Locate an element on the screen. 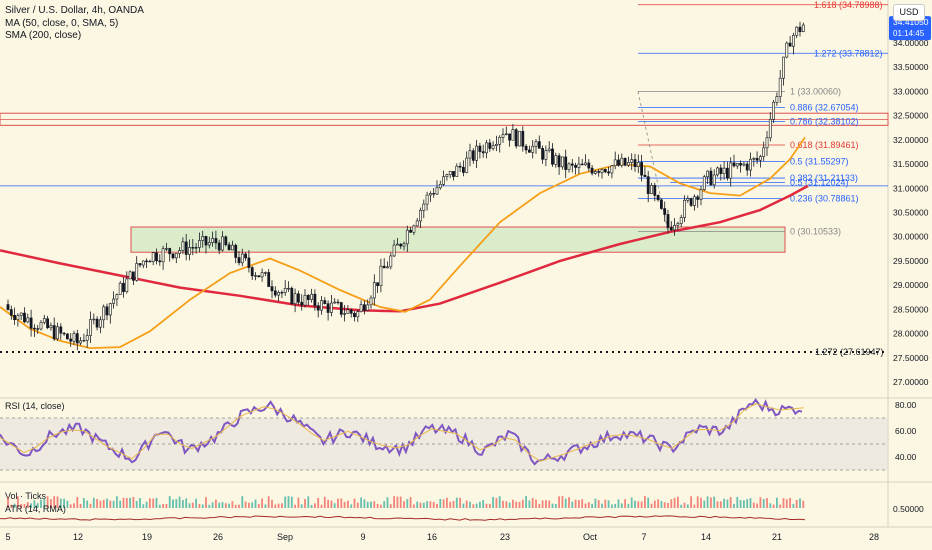 The image size is (932, 550). atr-legend: ATR (14, RMA) is located at coordinates (35, 509).